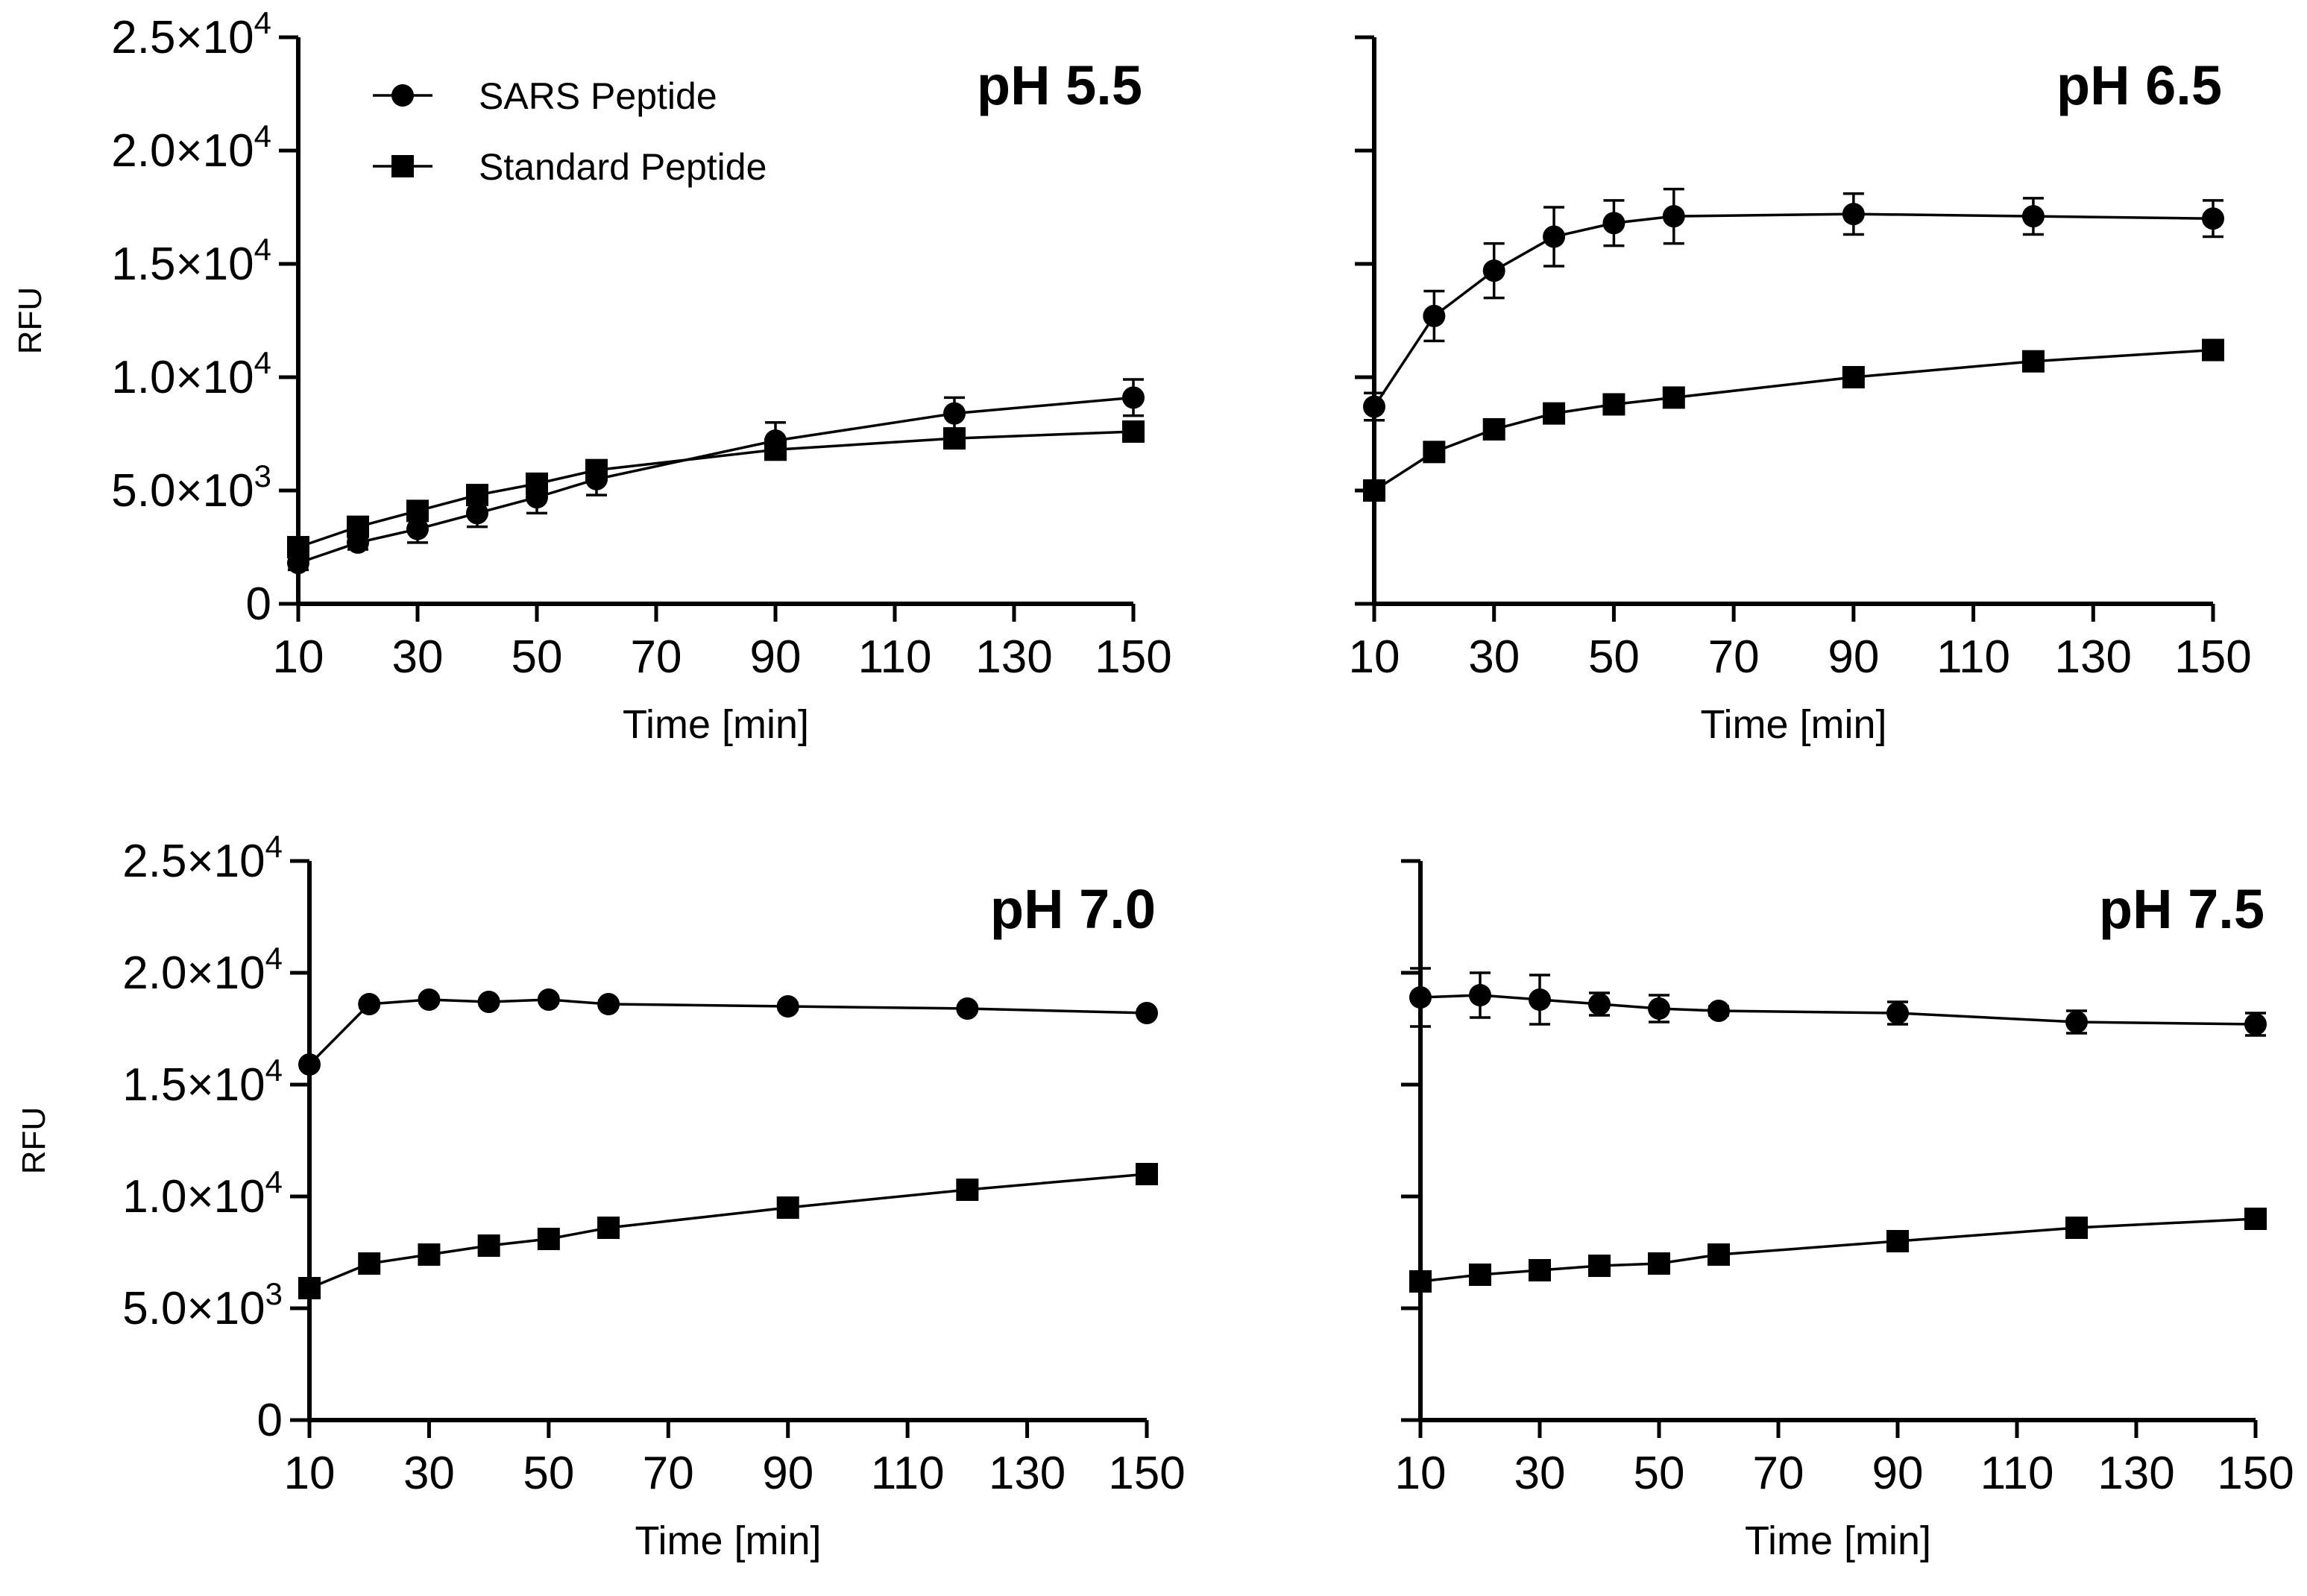 The height and width of the screenshot is (1596, 2307). Describe the element at coordinates (191, 261) in the screenshot. I see `y-tick-label: 1.5×10⁴` at that location.